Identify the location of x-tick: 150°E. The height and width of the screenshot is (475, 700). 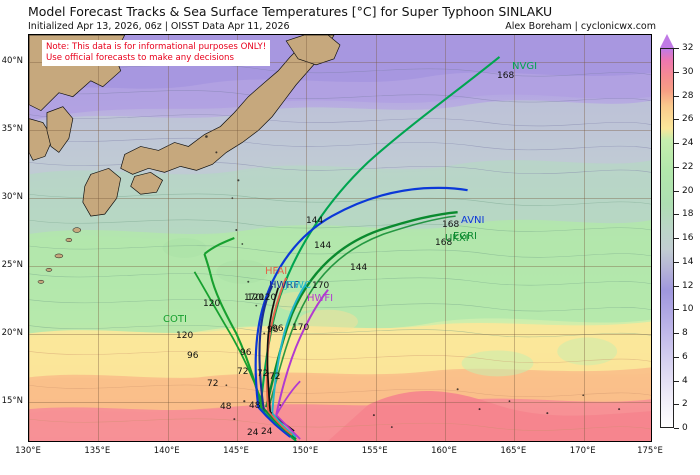
(305, 451).